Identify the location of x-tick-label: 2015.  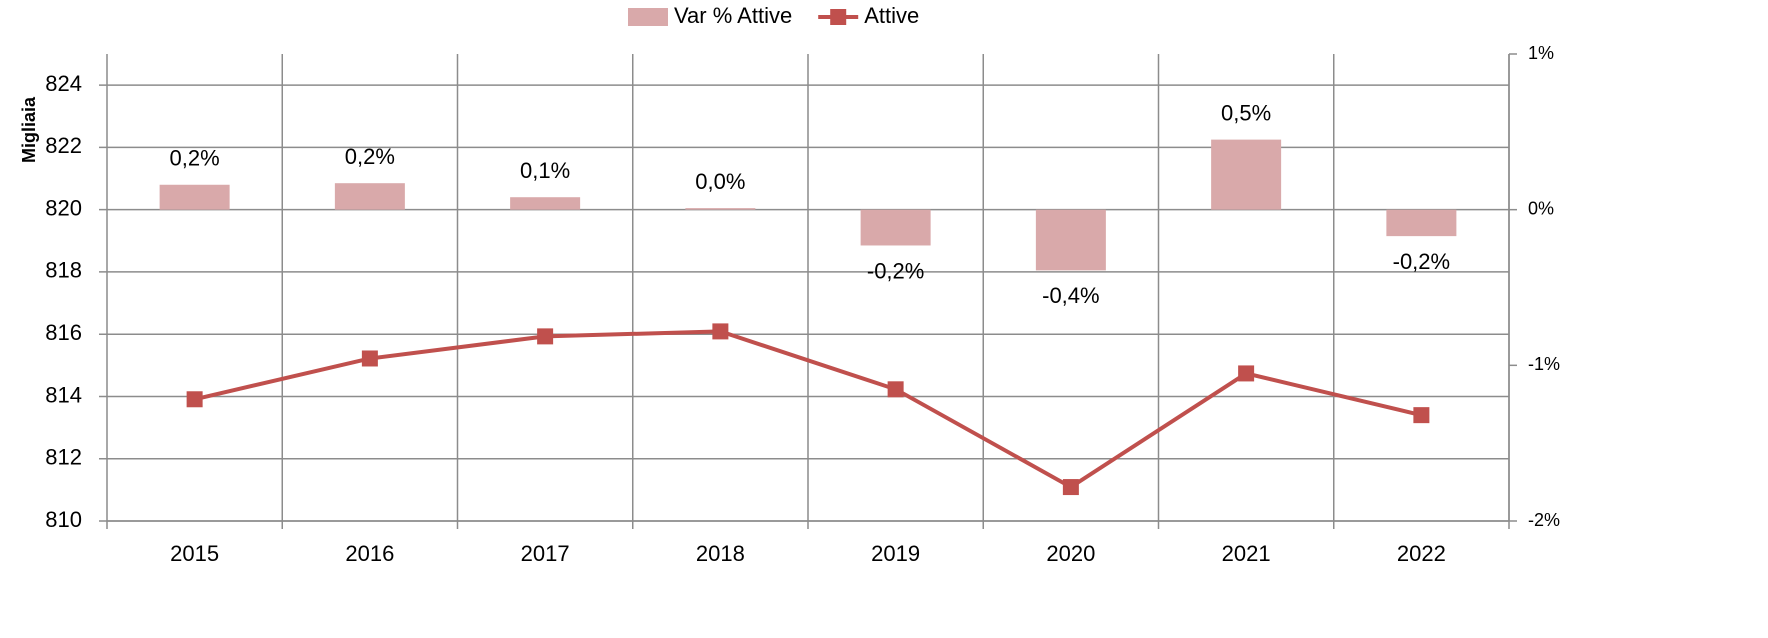
(194, 553).